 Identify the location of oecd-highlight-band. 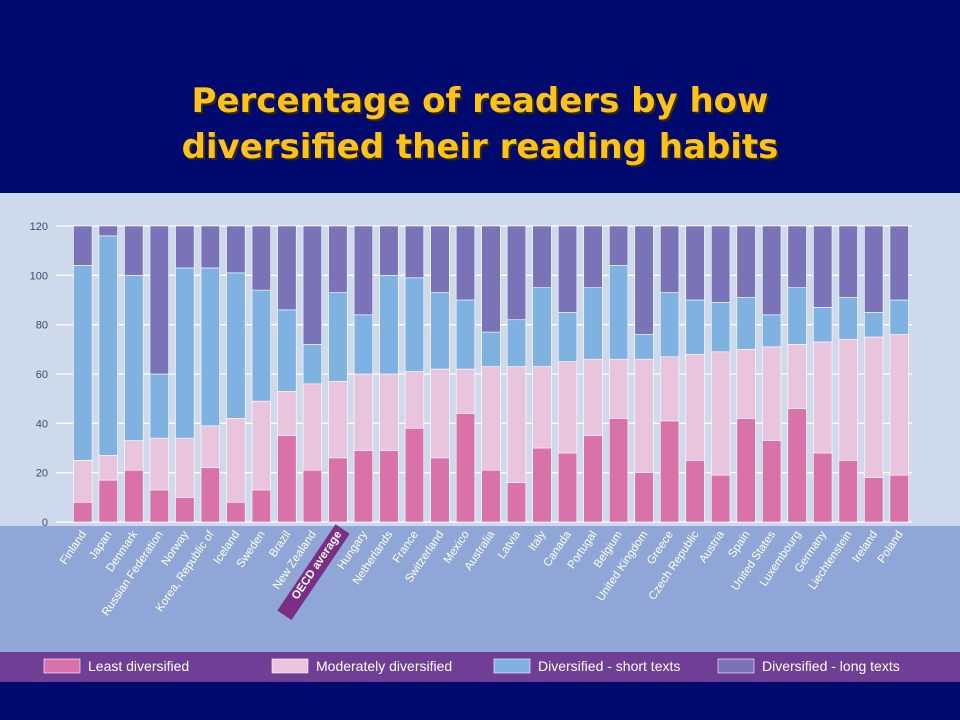
(313, 572).